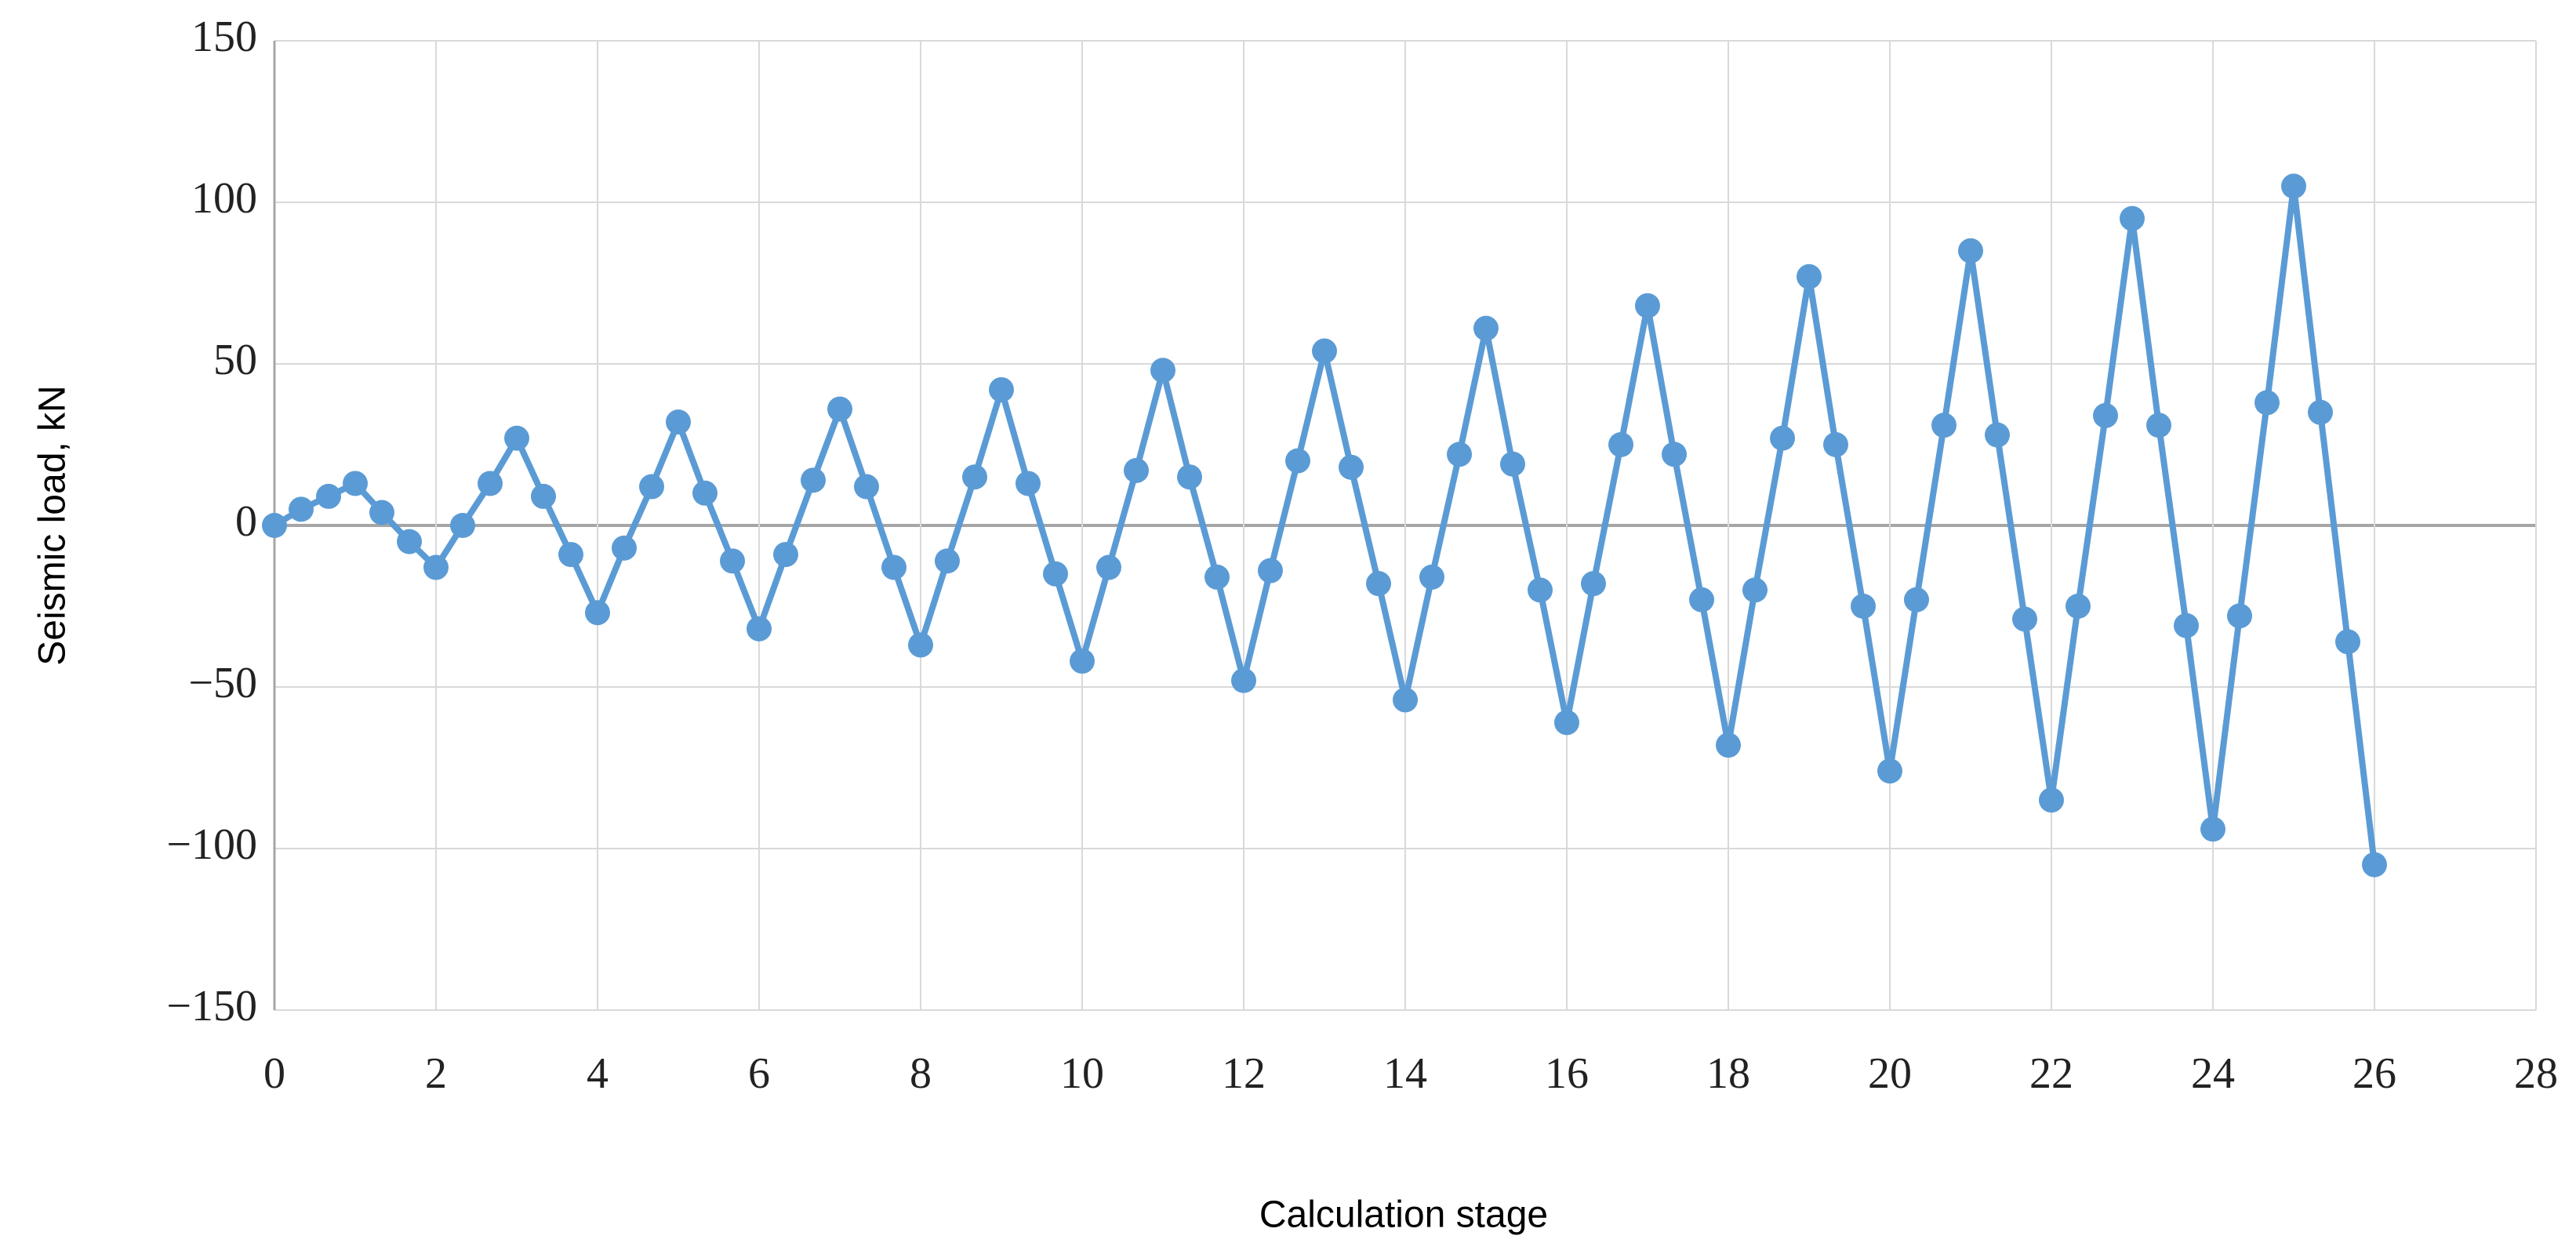  I want to click on x-tick-label: 10, so click(1082, 1074).